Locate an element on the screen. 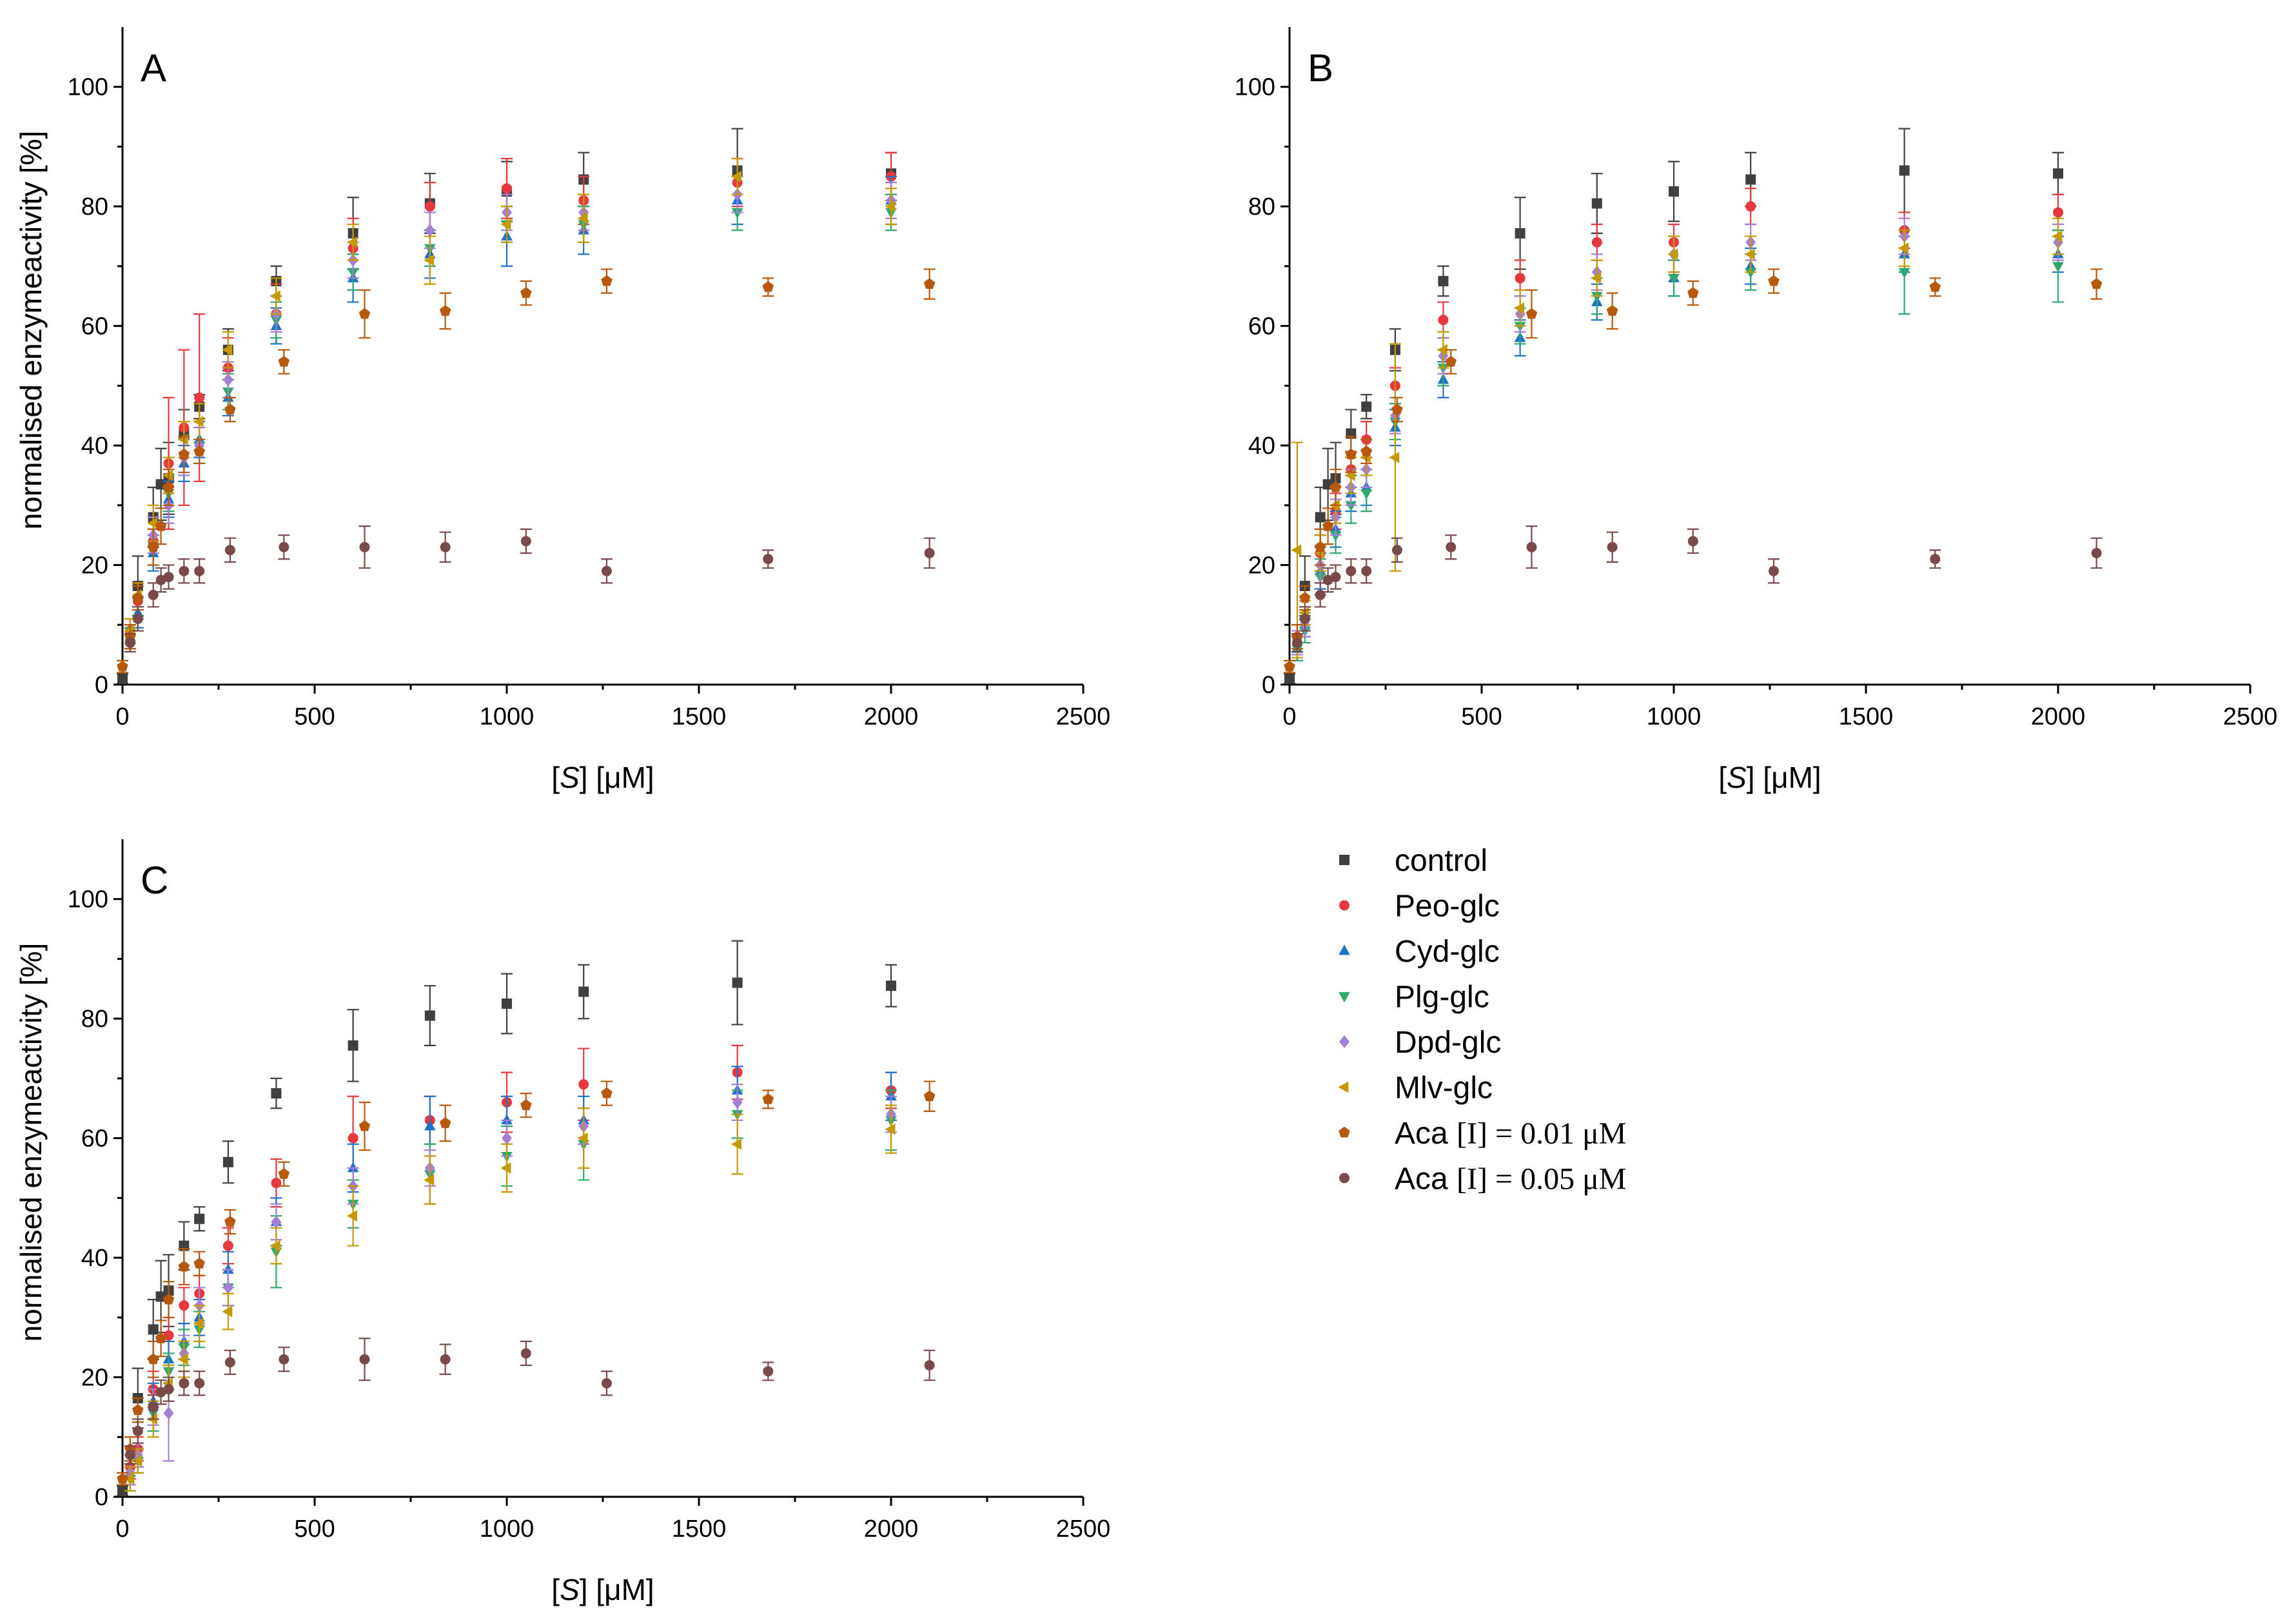  legend-label: Dpd-glc is located at coordinates (1448, 1043).